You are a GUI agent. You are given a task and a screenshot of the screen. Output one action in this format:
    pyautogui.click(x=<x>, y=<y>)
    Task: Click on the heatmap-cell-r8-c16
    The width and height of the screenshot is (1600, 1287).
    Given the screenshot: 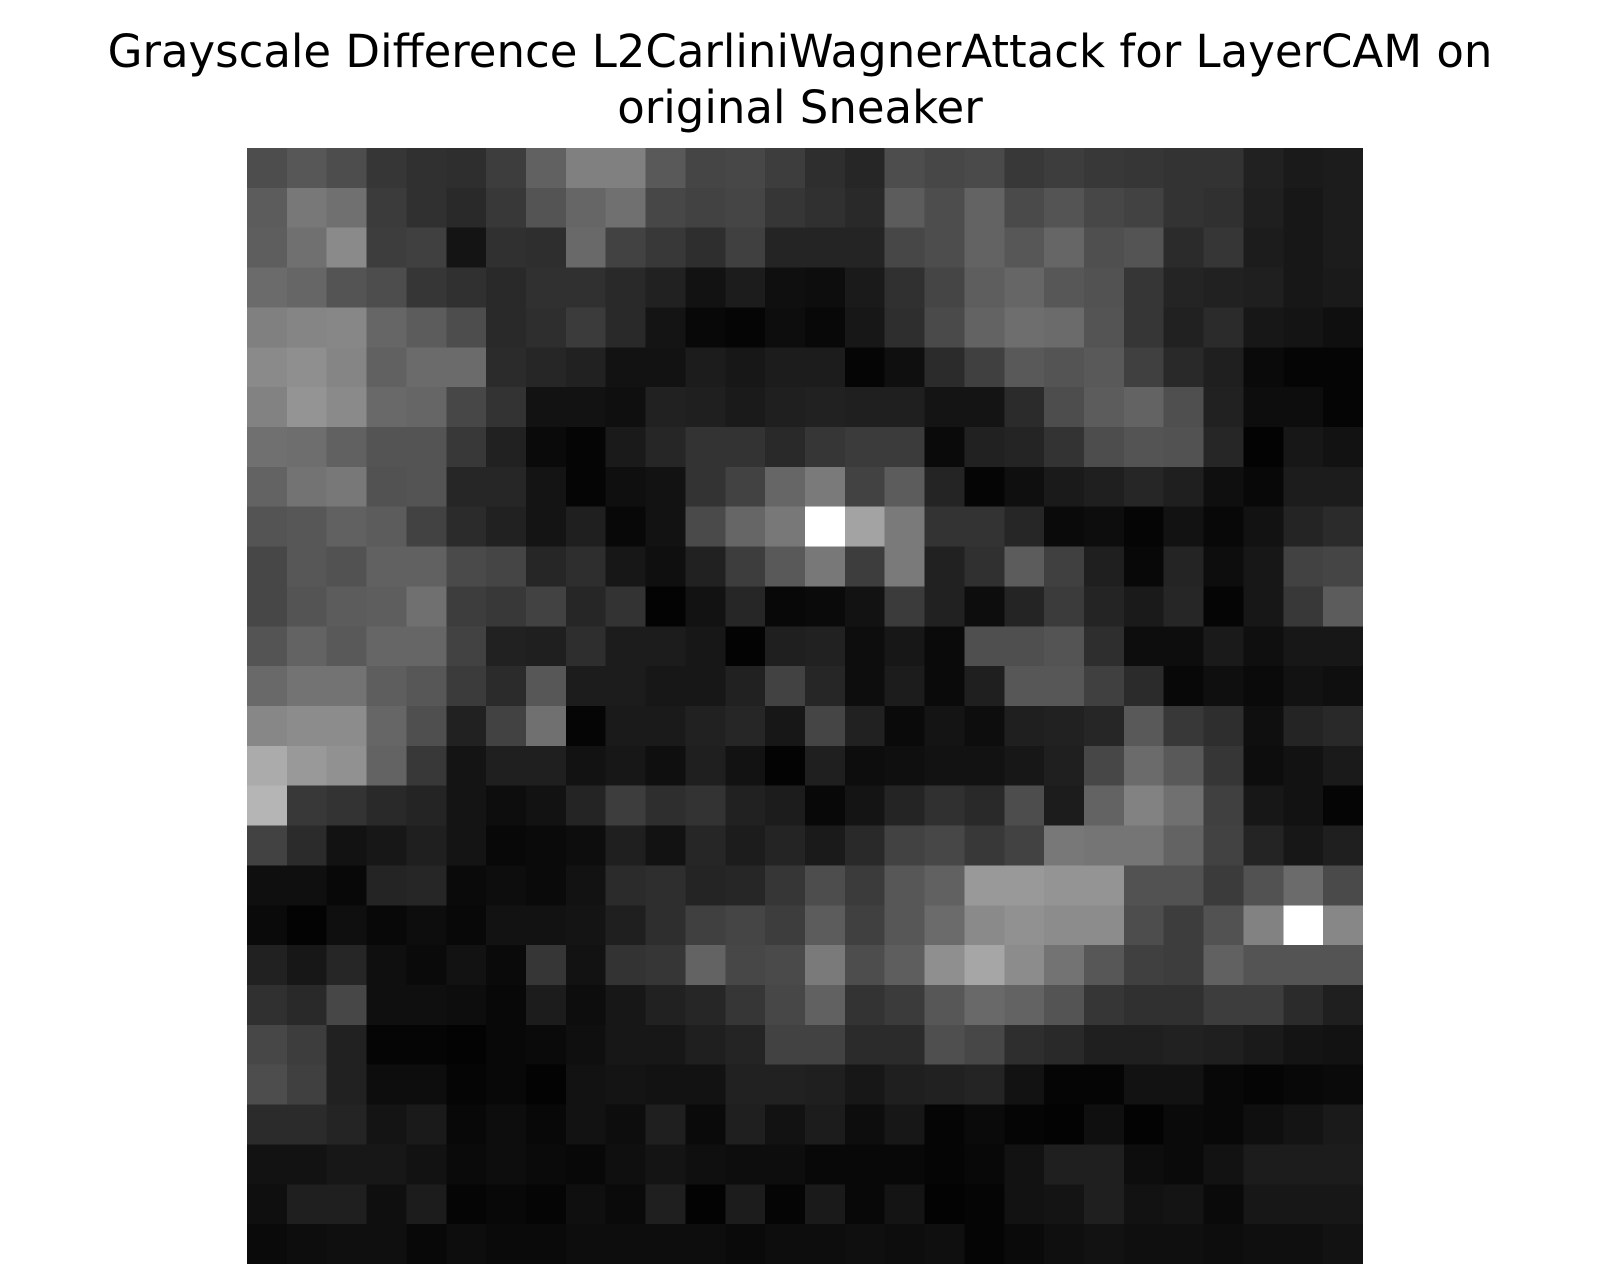 What is the action you would take?
    pyautogui.click(x=905, y=487)
    